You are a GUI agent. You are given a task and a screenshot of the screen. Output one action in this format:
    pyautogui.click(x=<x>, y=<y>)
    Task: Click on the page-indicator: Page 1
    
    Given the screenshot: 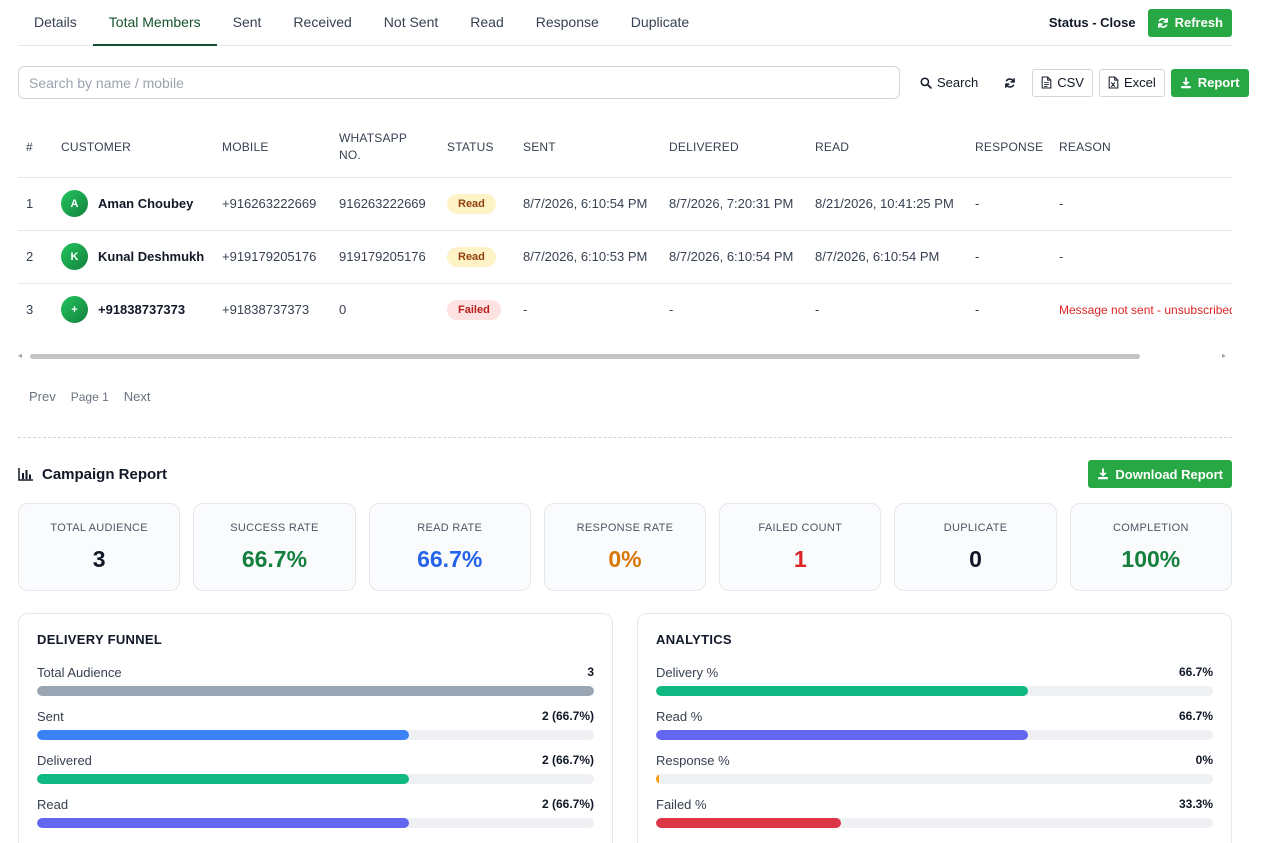 What is the action you would take?
    pyautogui.click(x=89, y=397)
    